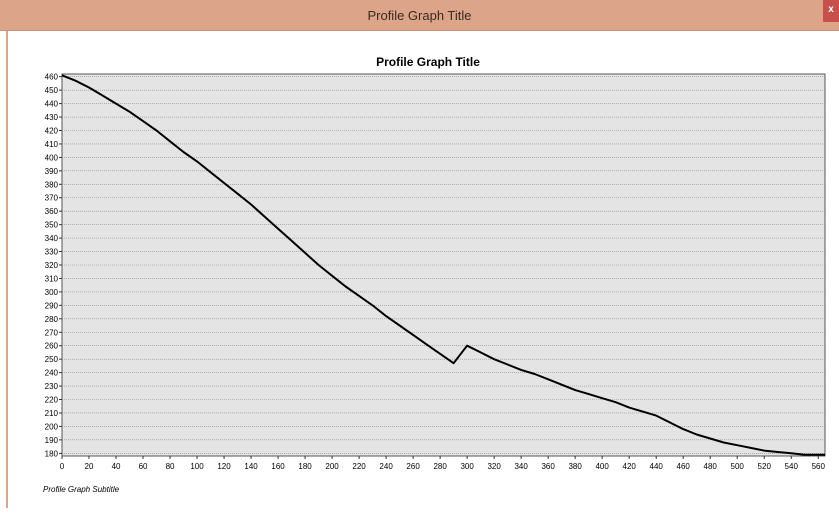 Image resolution: width=839 pixels, height=513 pixels. I want to click on y-tick-label: 380, so click(52, 184).